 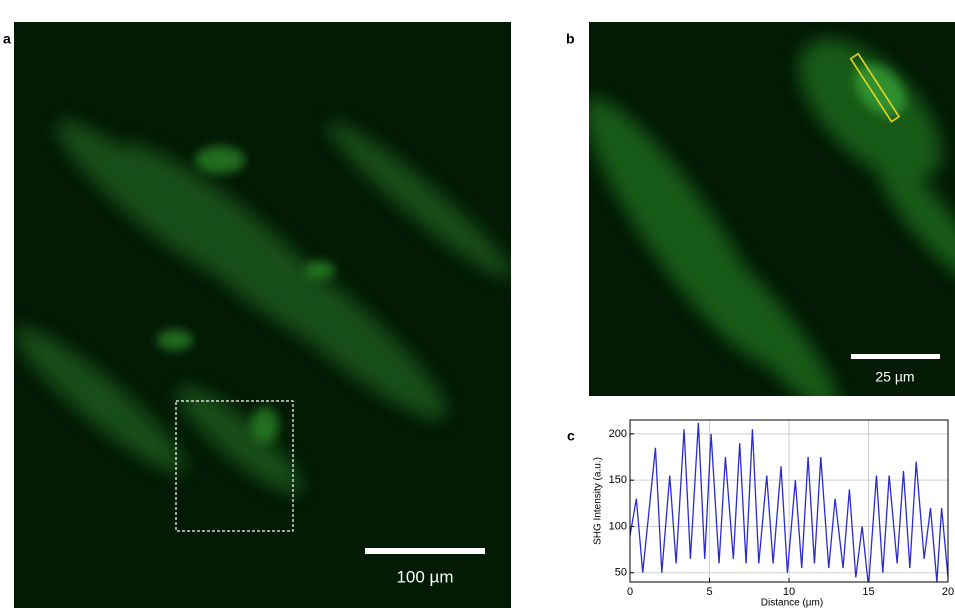 I want to click on x-tick-label: 10, so click(x=789, y=592).